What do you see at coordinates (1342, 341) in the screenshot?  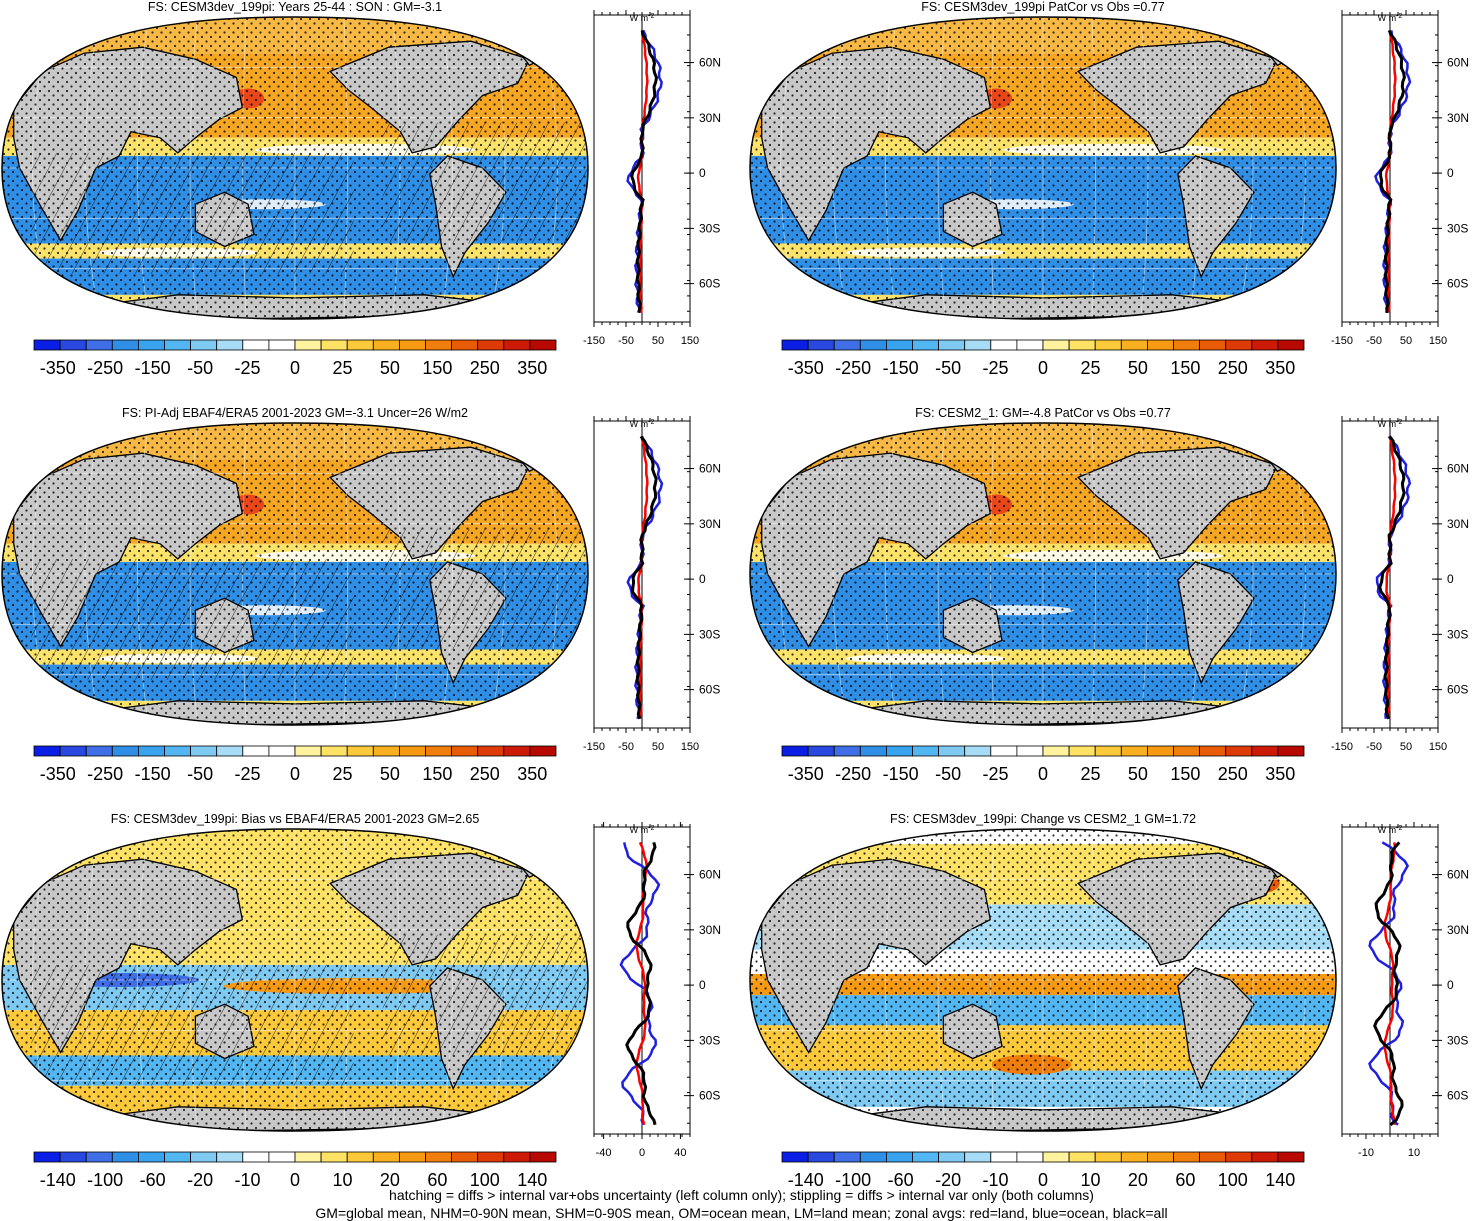 I see `zonal-x-tick-label: -150` at bounding box center [1342, 341].